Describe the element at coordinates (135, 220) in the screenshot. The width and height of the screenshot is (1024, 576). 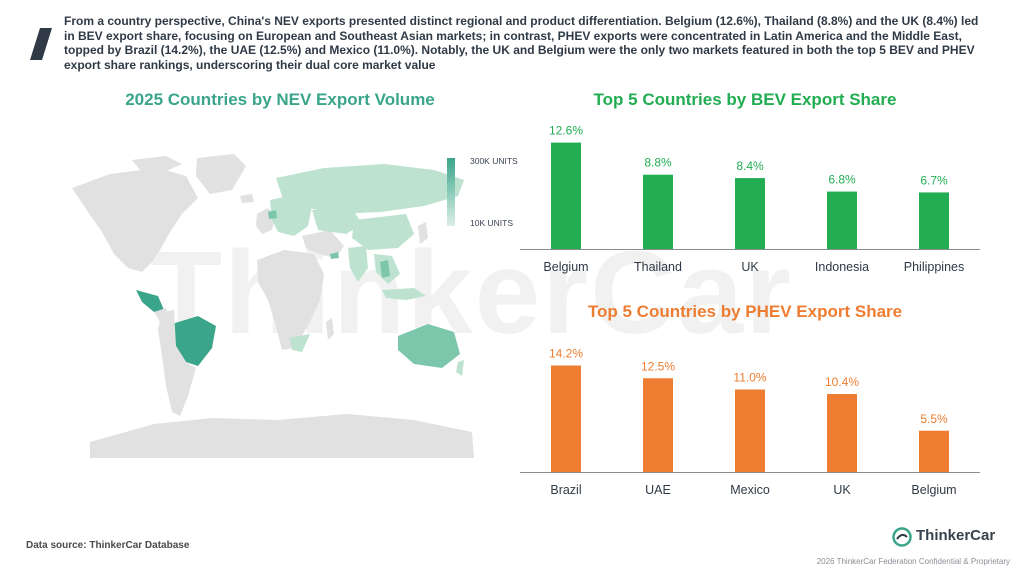
I see `map-north-america` at that location.